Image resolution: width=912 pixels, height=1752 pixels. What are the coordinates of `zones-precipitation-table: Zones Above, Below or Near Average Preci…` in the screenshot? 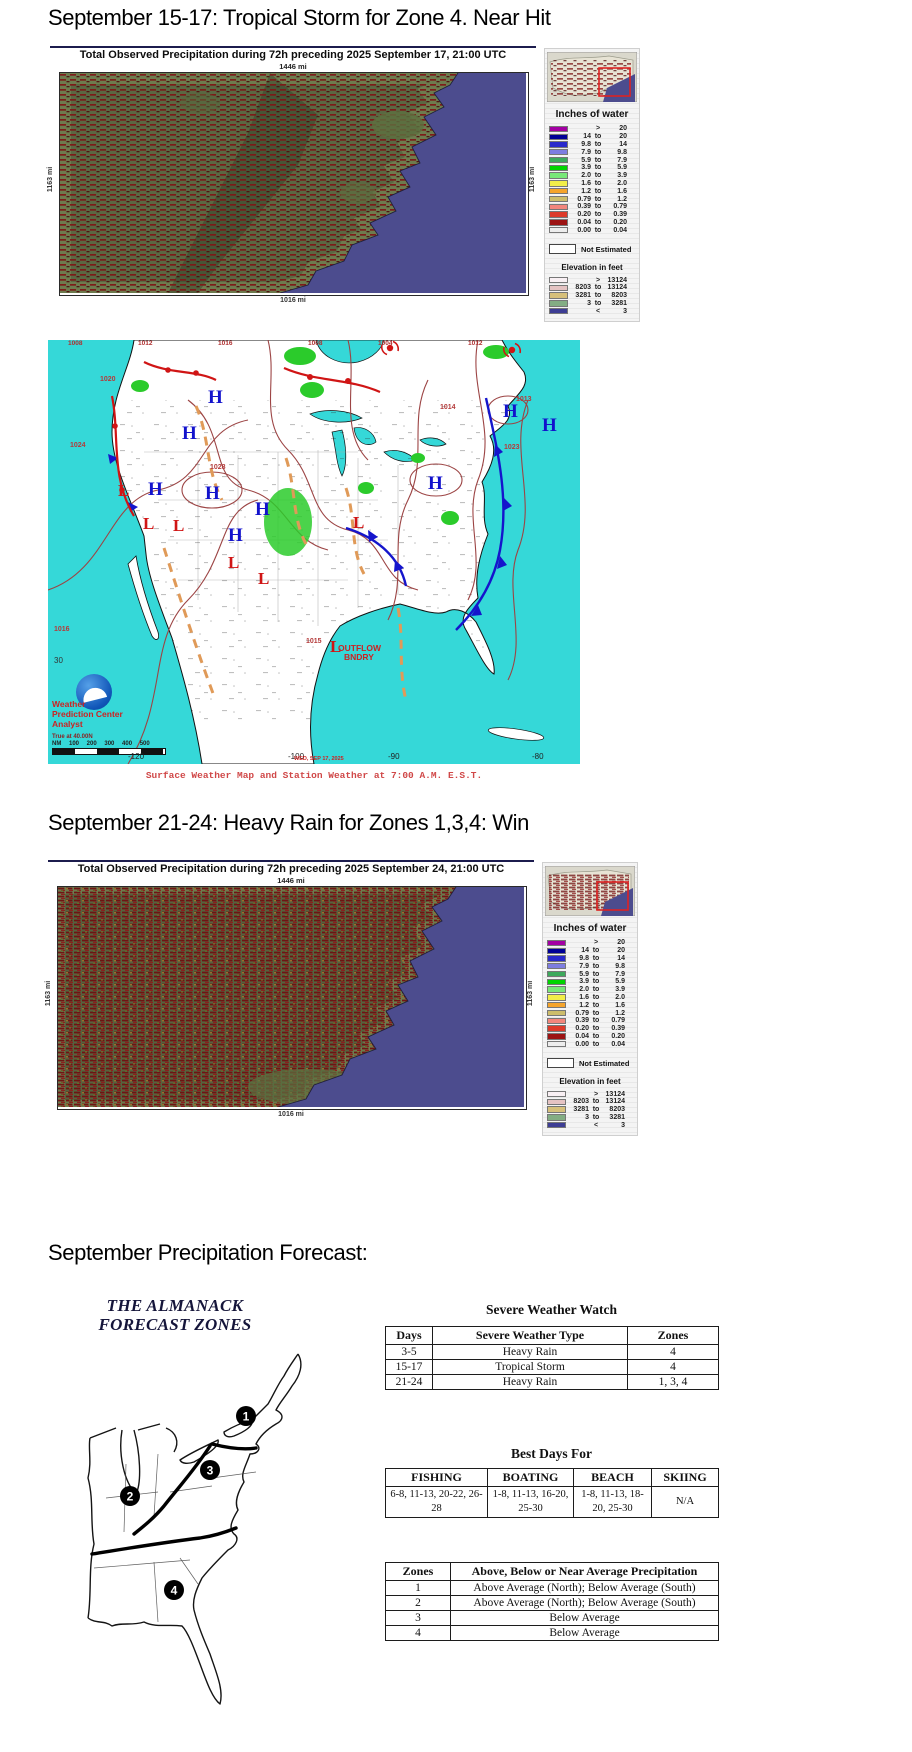 It's located at (552, 1601).